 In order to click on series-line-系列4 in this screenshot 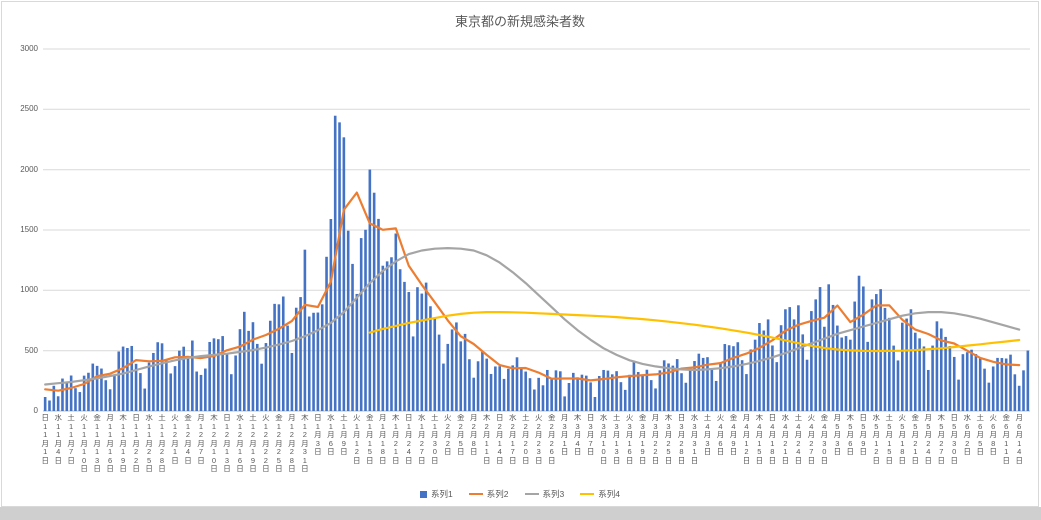, I will do `click(694, 332)`.